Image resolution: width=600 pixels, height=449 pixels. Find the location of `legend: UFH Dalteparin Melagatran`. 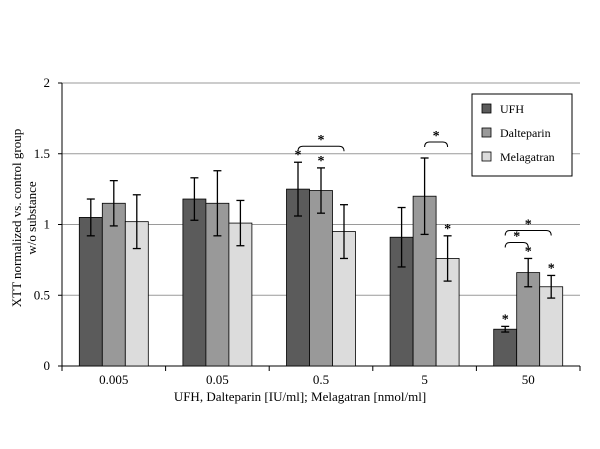

legend: UFH Dalteparin Melagatran is located at coordinates (522, 135).